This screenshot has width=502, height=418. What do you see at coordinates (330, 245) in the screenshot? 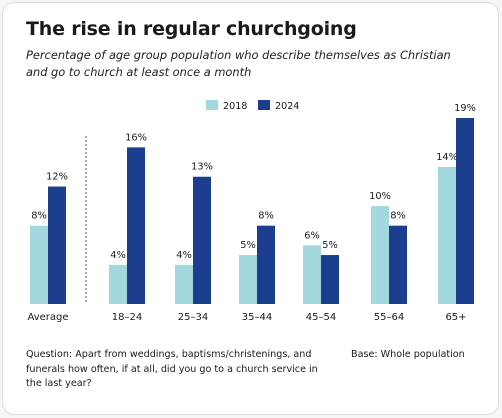
I see `data-label-2024-4: 5%` at bounding box center [330, 245].